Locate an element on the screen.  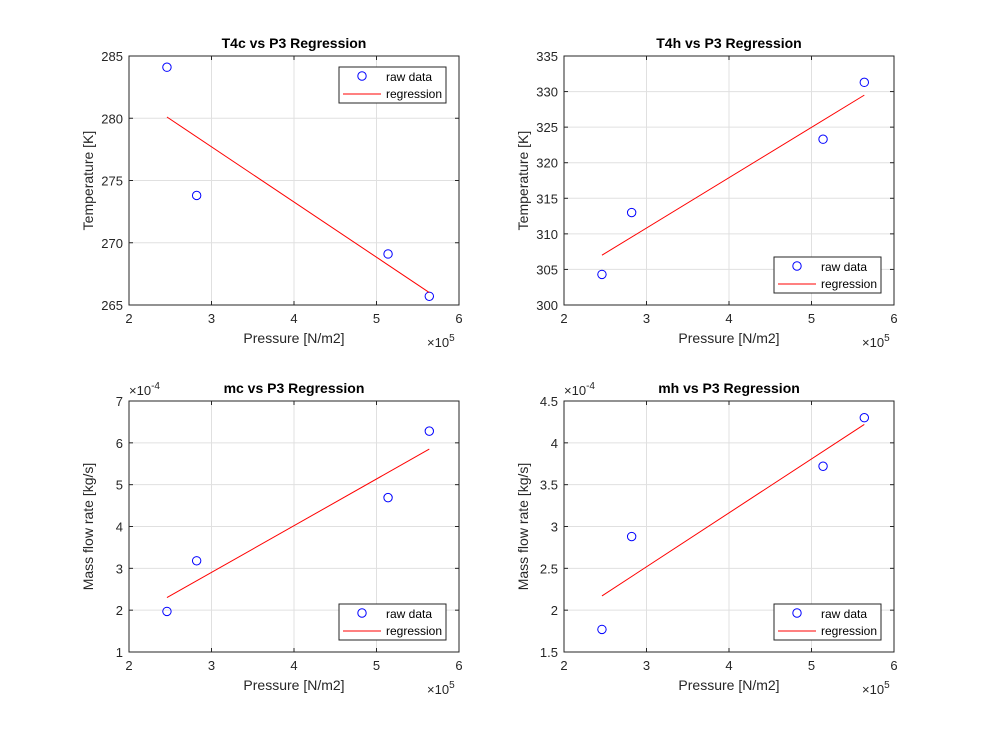
y-tick-label: 330 is located at coordinates (547, 92).